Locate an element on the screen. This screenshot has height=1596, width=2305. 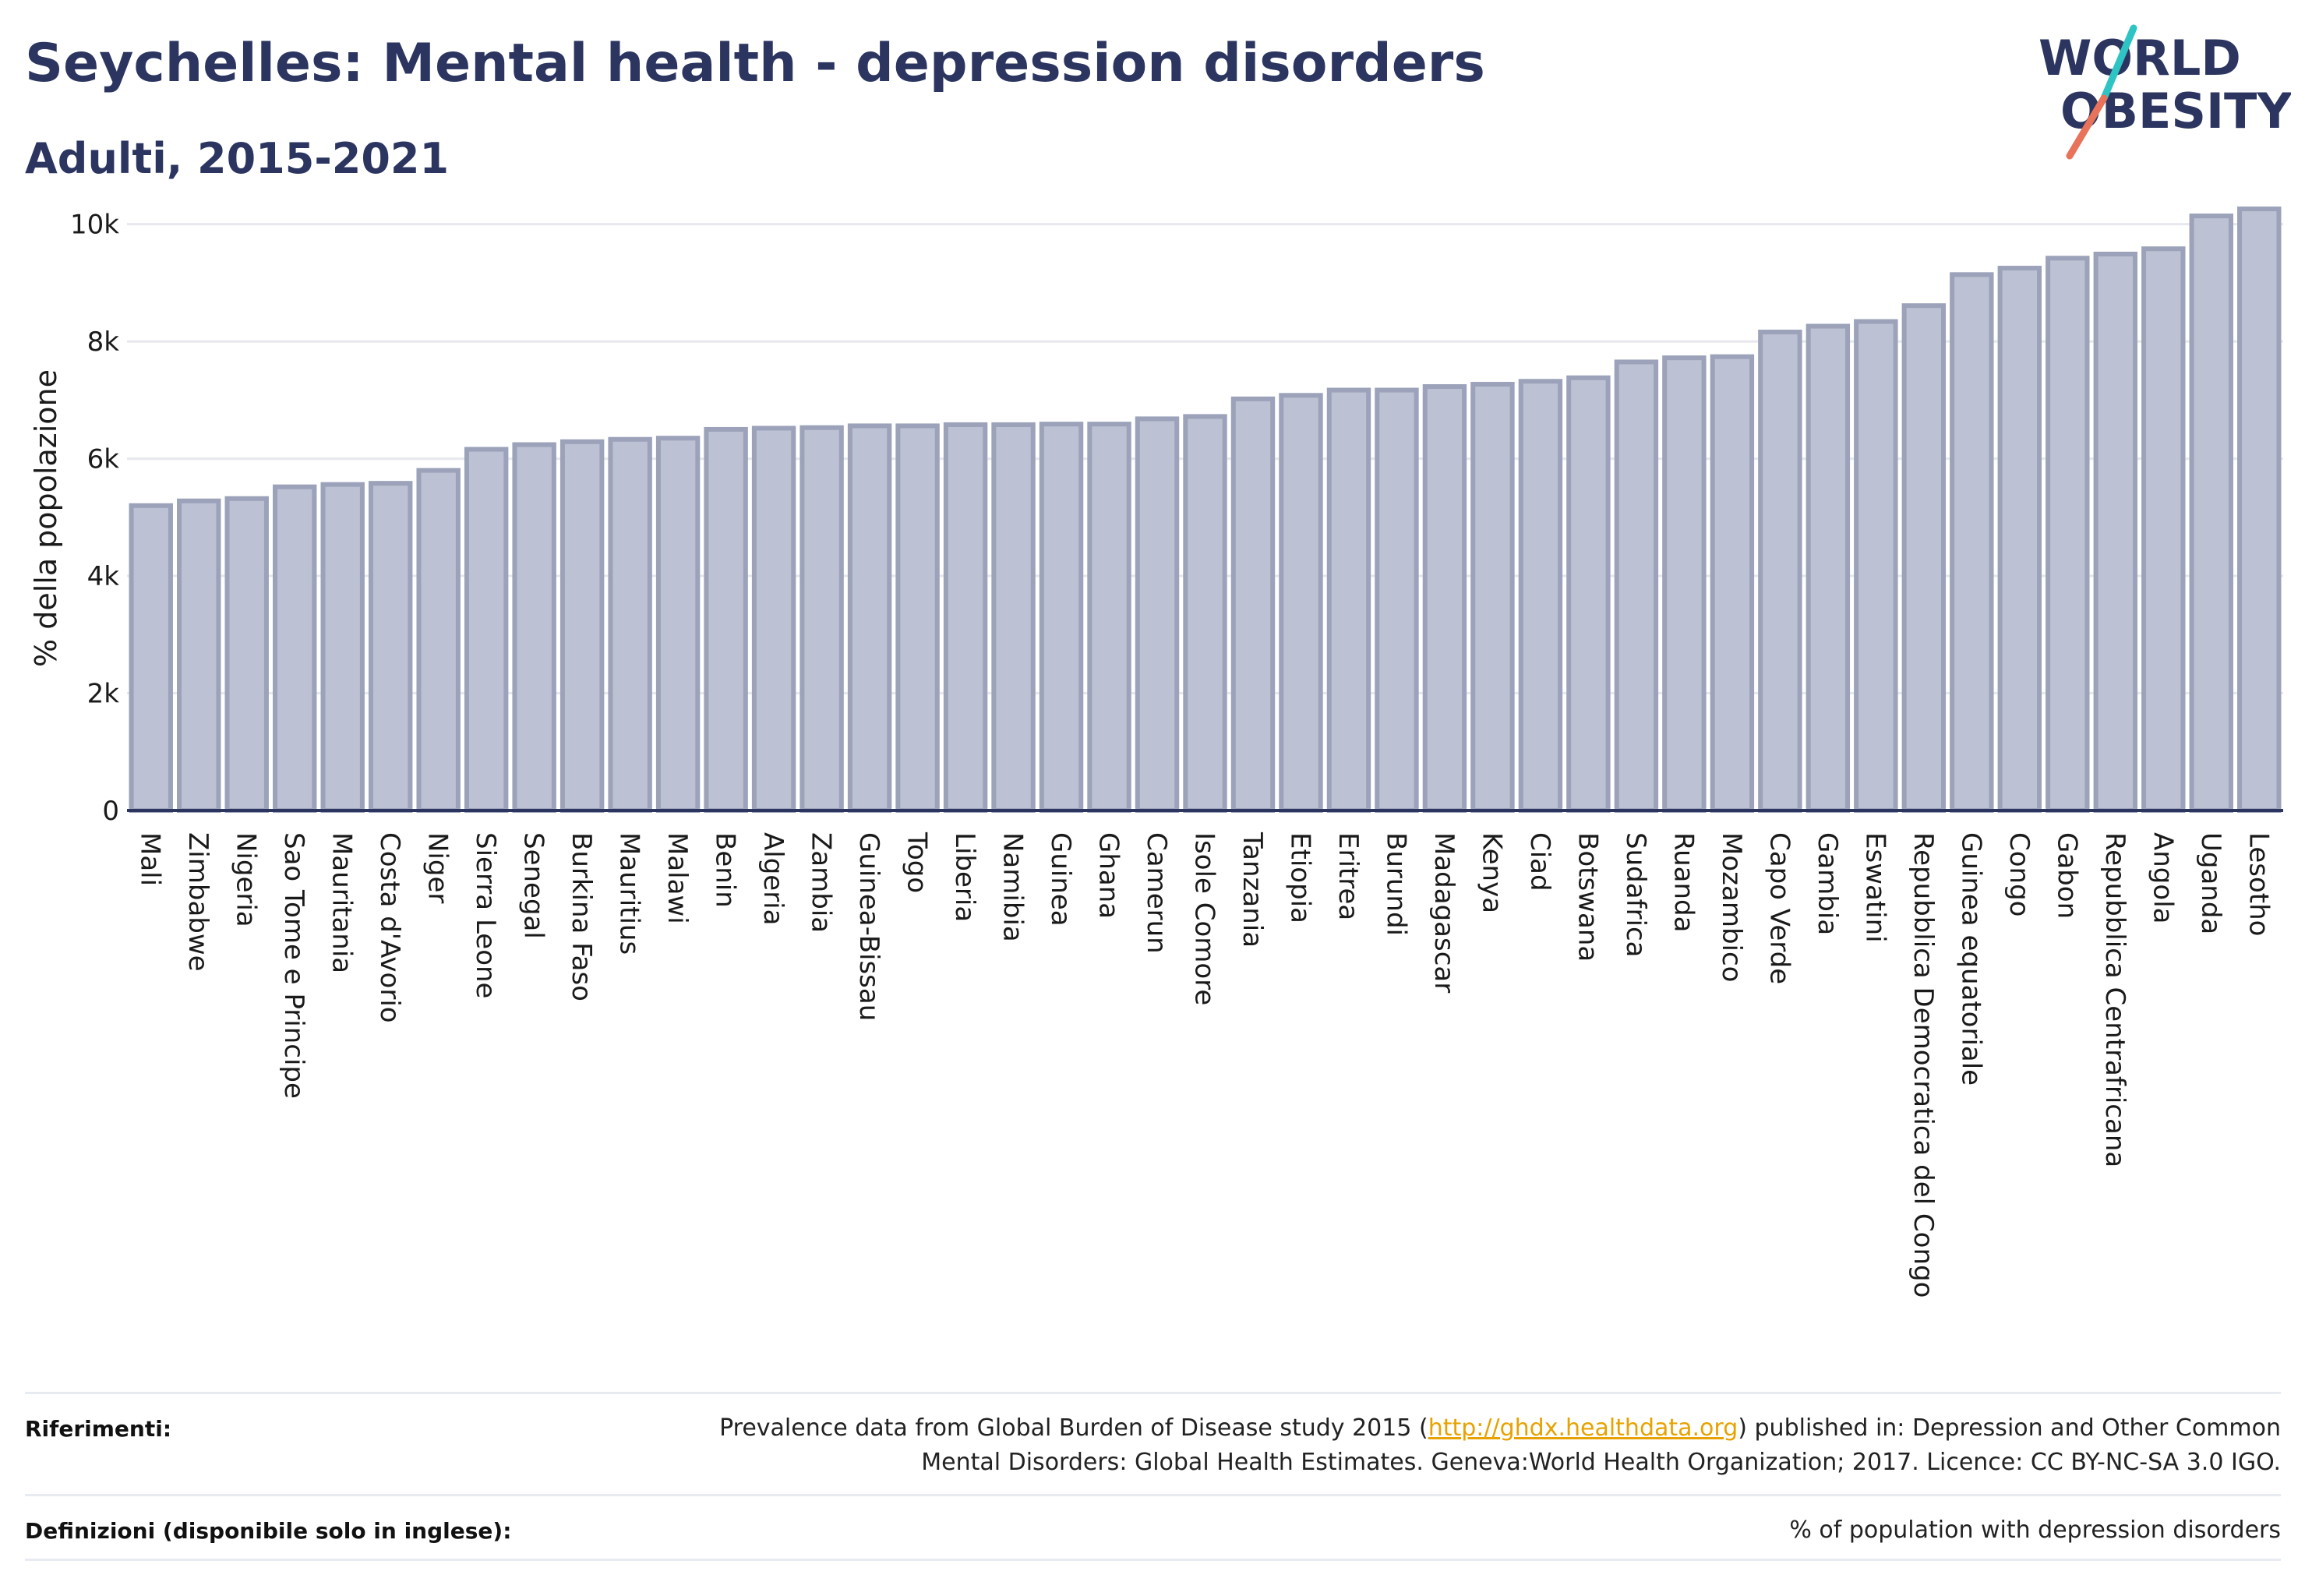
x-tick-label: Guinea-Bissau is located at coordinates (868, 926).